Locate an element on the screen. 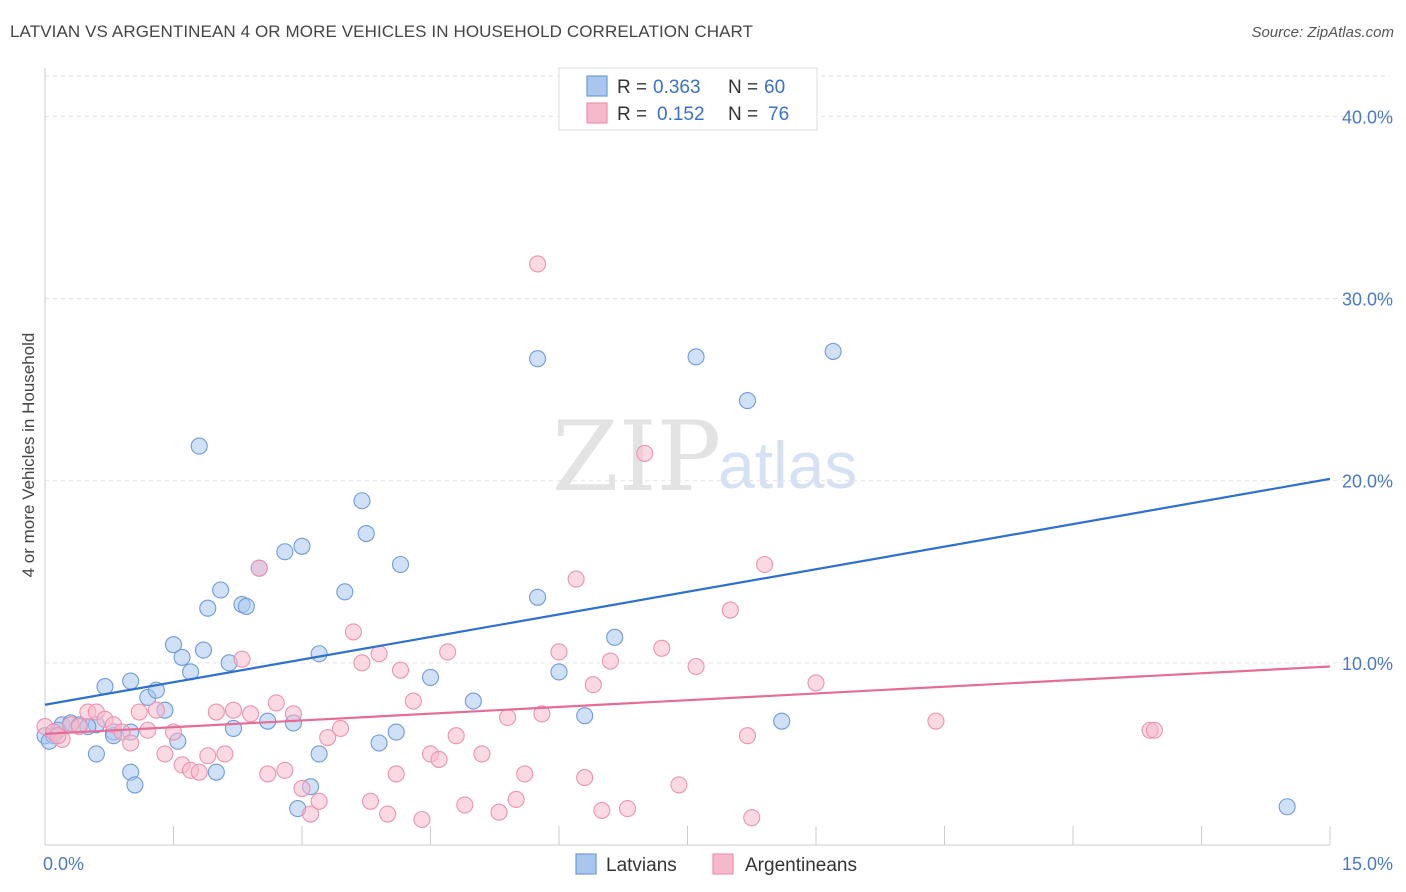  chart-source: Source: ZipAtlas.com is located at coordinates (1322, 32).